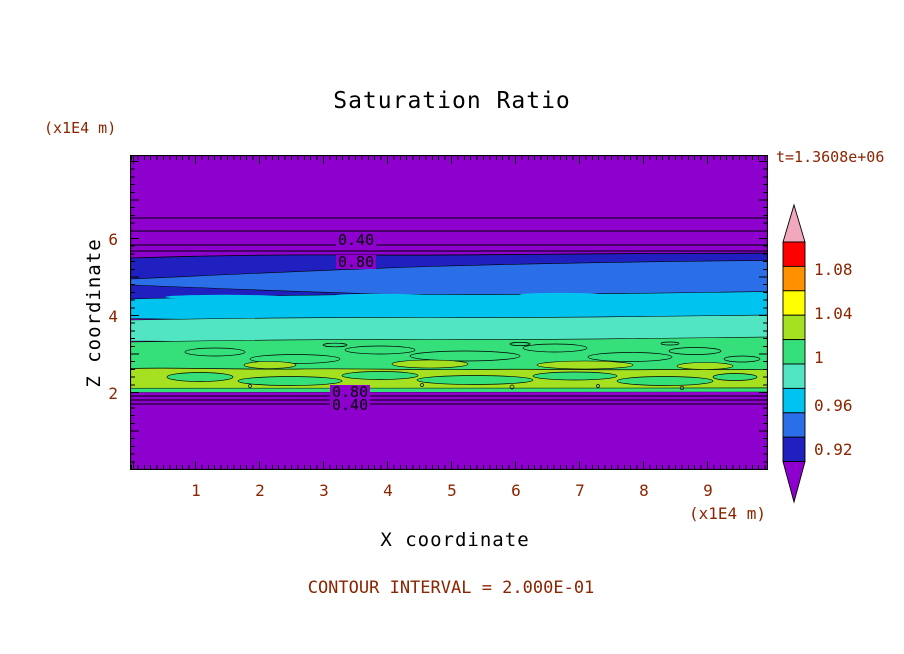 Image resolution: width=904 pixels, height=654 pixels. Describe the element at coordinates (113, 316) in the screenshot. I see `z-tick-label: 4` at that location.